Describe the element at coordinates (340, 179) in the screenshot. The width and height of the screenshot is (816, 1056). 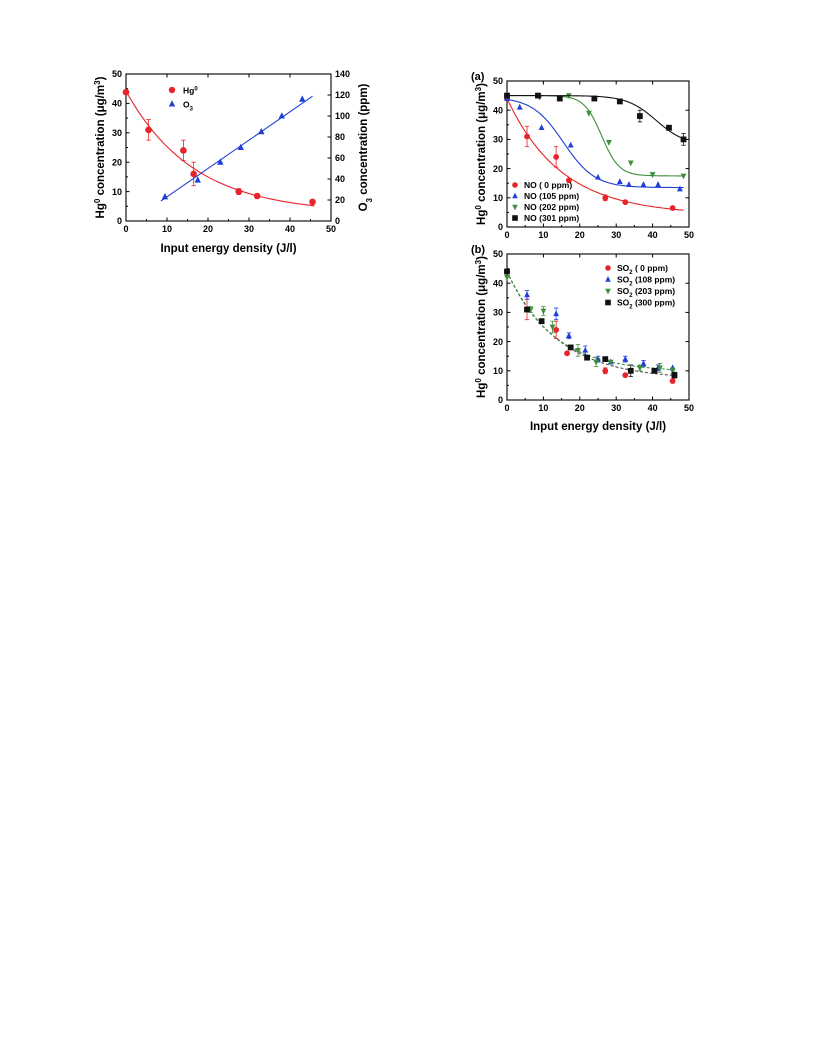
I see `y2-tick-label: 40` at that location.